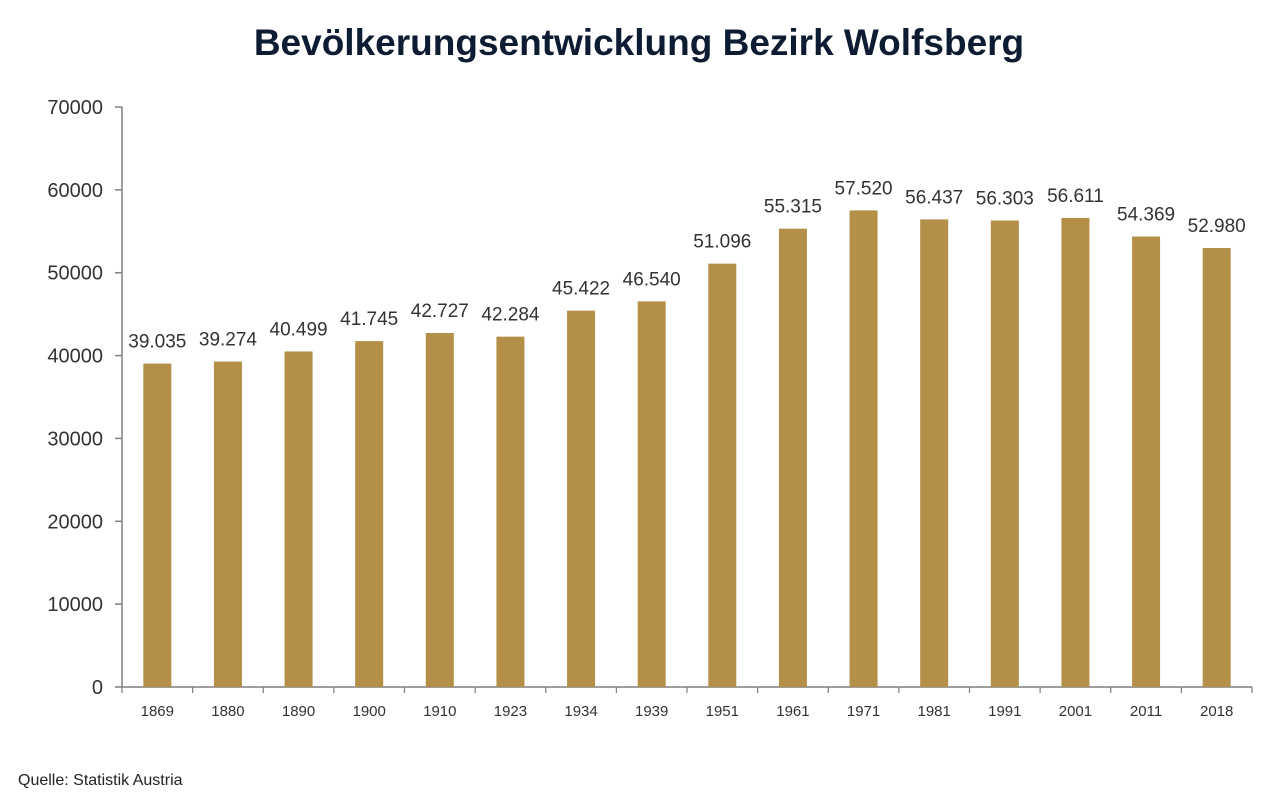 The image size is (1278, 798). I want to click on x-tick-label: 2011, so click(1146, 711).